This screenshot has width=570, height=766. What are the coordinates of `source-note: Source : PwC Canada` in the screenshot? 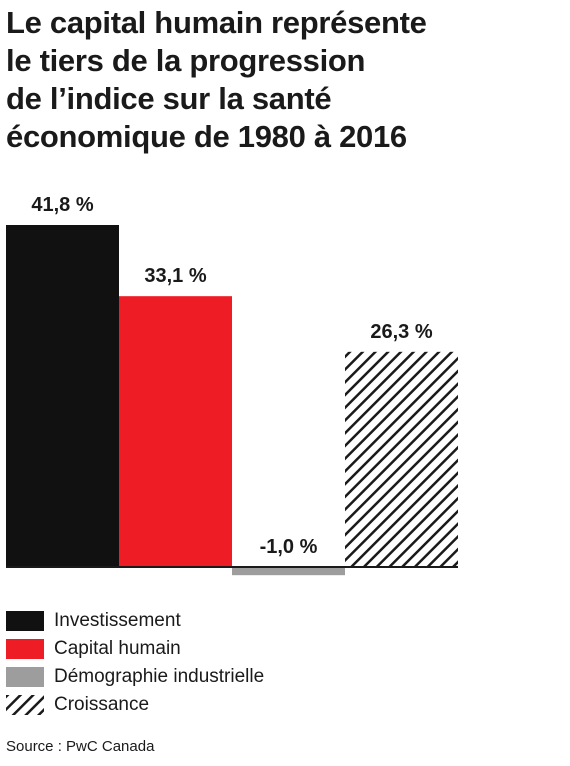 It's located at (80, 746).